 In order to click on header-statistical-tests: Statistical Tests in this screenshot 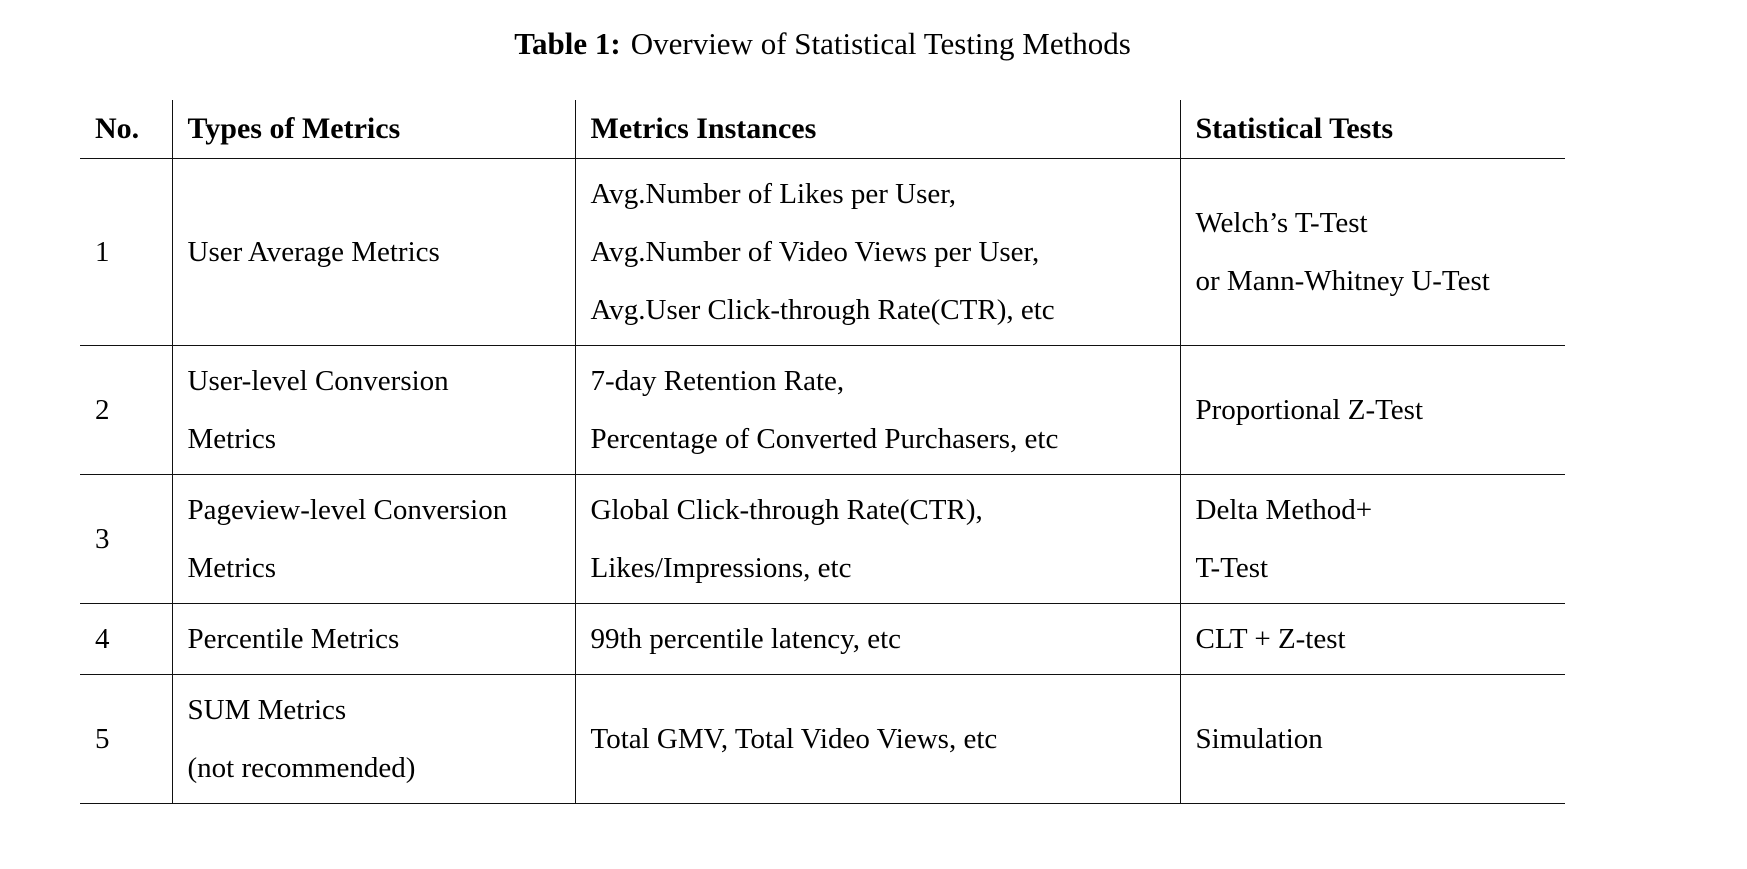, I will do `click(1372, 129)`.